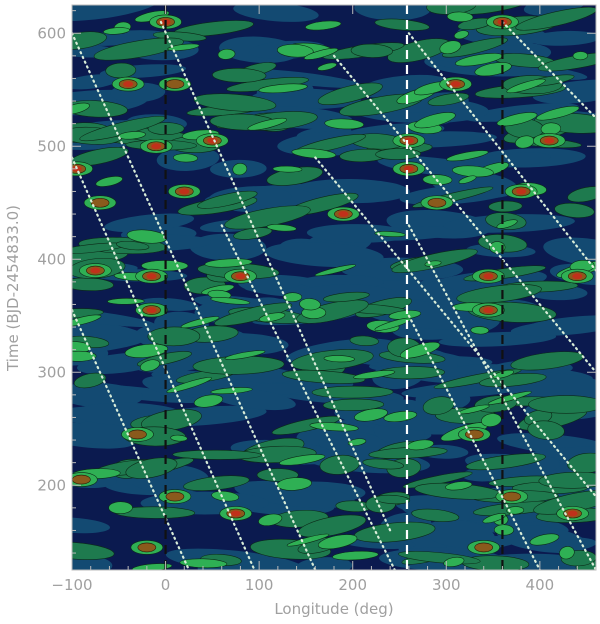  Describe the element at coordinates (352, 585) in the screenshot. I see `x-tick-label: 200` at that location.